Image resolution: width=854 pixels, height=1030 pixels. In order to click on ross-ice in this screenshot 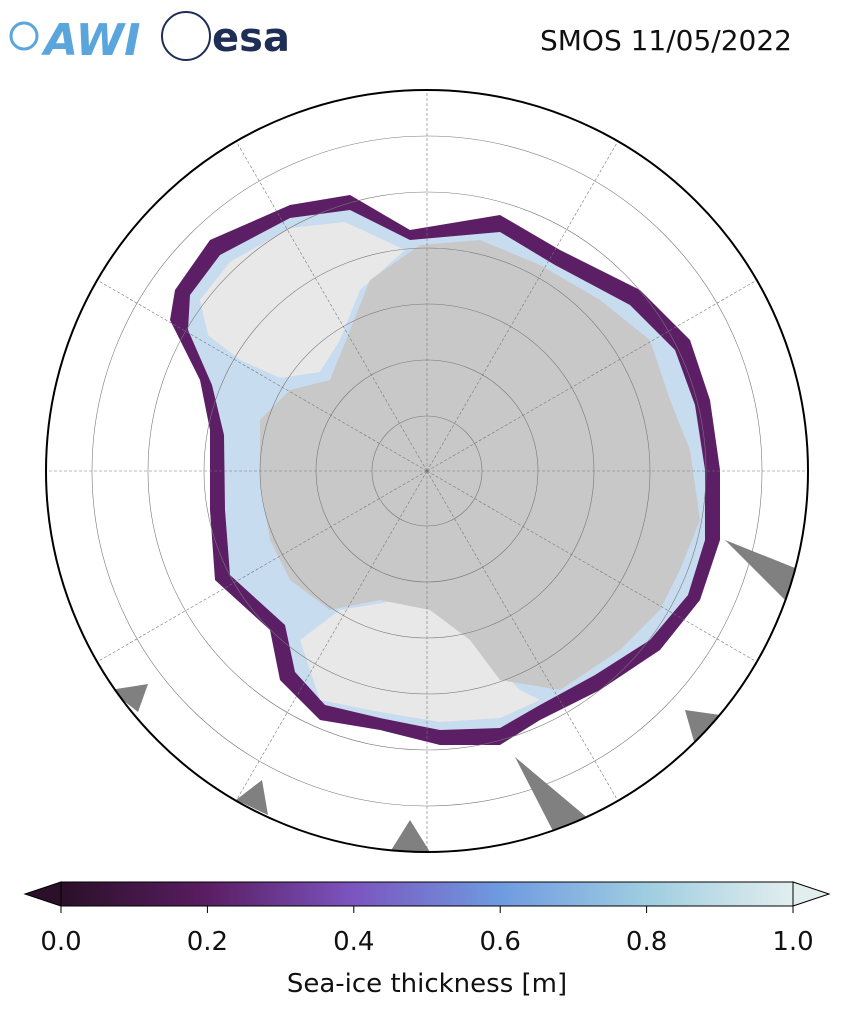, I will do `click(420, 661)`.